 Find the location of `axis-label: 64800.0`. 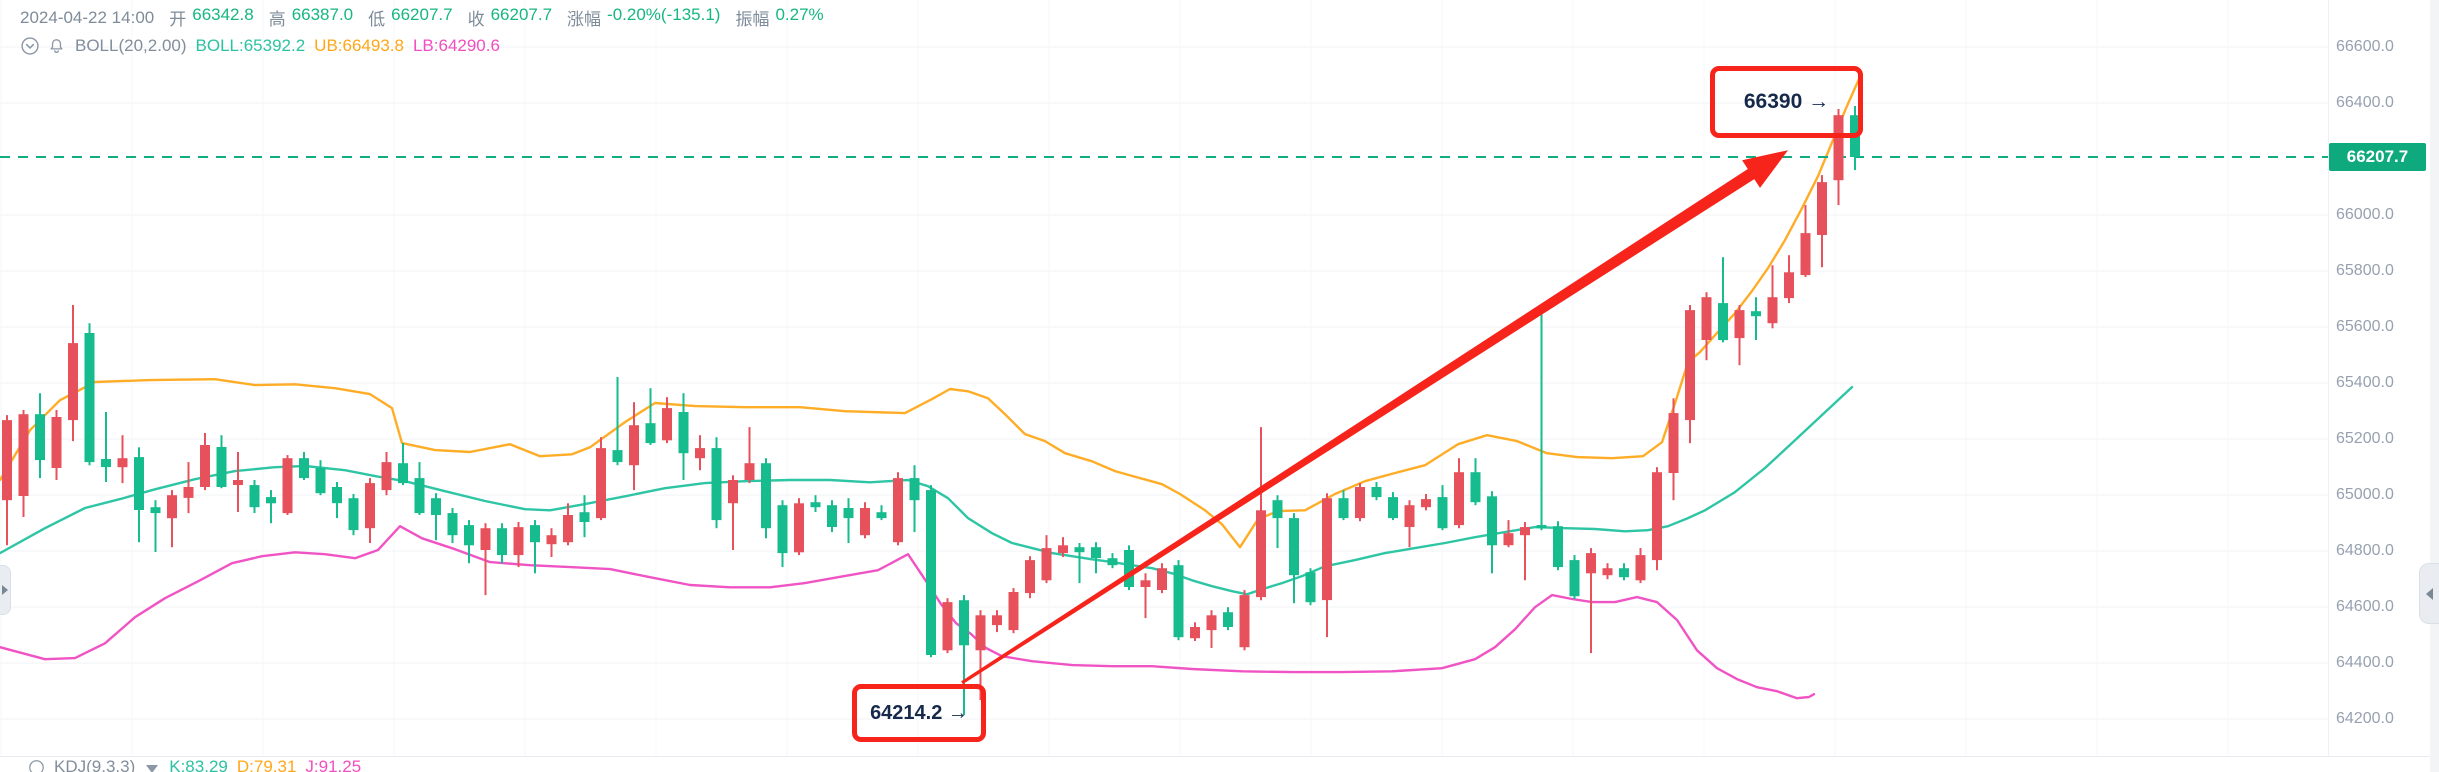

axis-label: 64800.0 is located at coordinates (2365, 551).